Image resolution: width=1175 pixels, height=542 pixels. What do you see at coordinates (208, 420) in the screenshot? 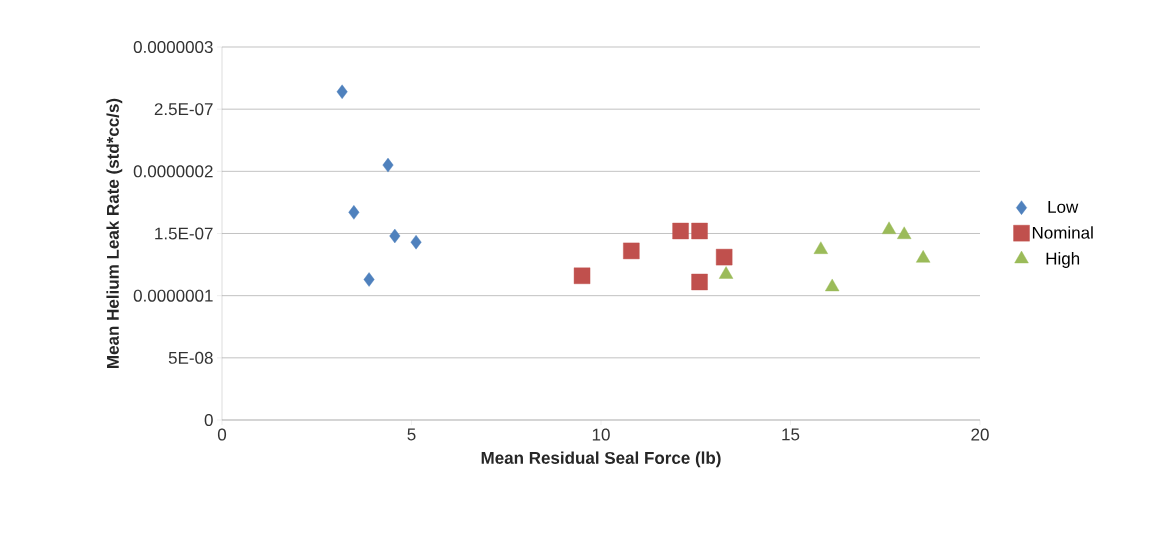
I see `y-tick-label: 0` at bounding box center [208, 420].